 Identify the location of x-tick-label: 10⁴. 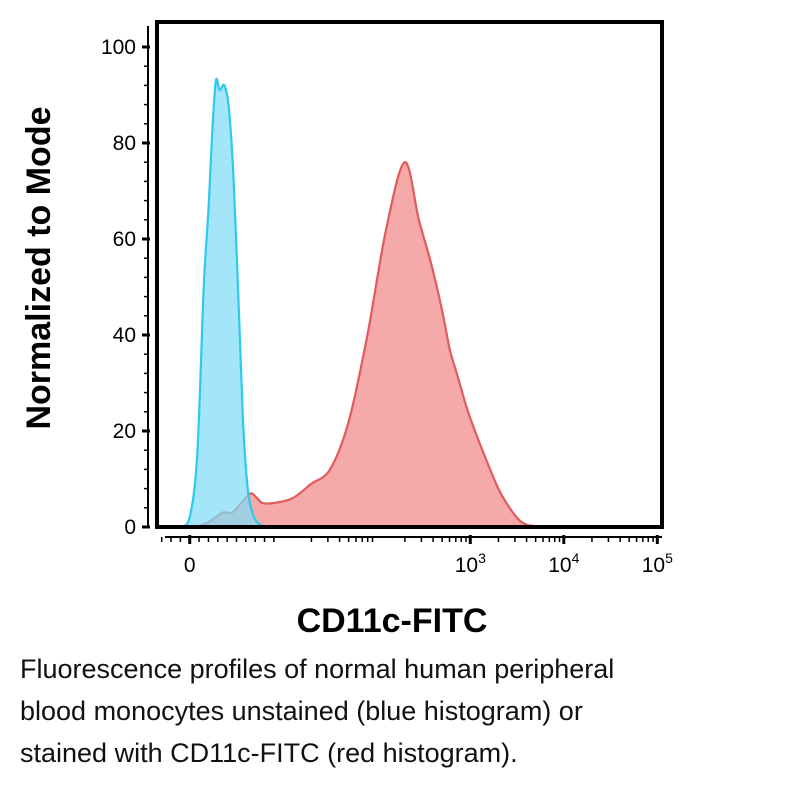
(563, 563).